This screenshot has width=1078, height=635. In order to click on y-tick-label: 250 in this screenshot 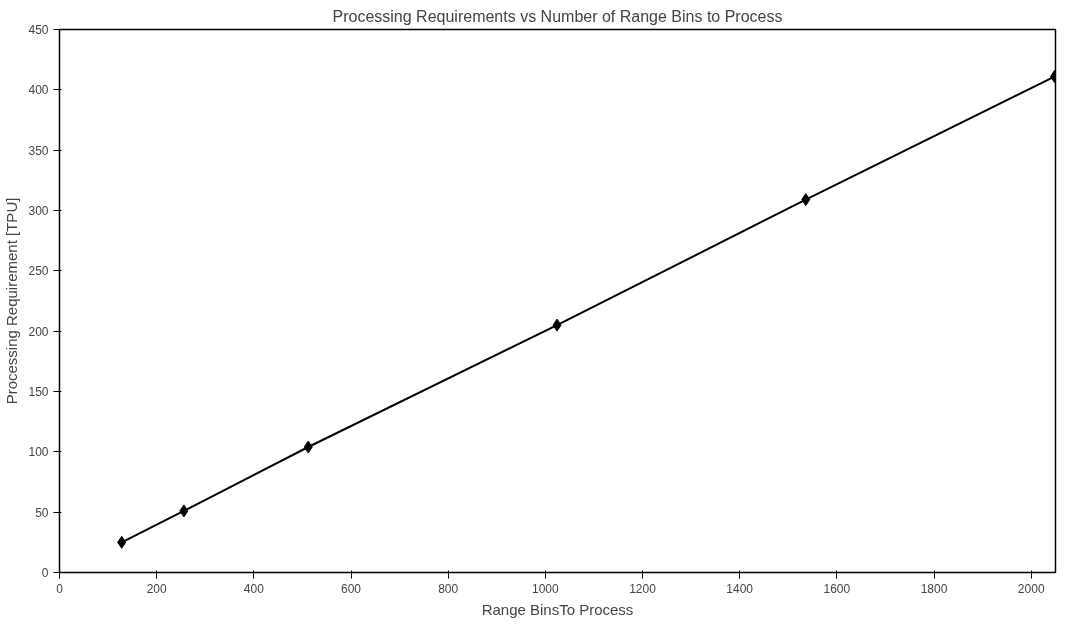, I will do `click(38, 271)`.